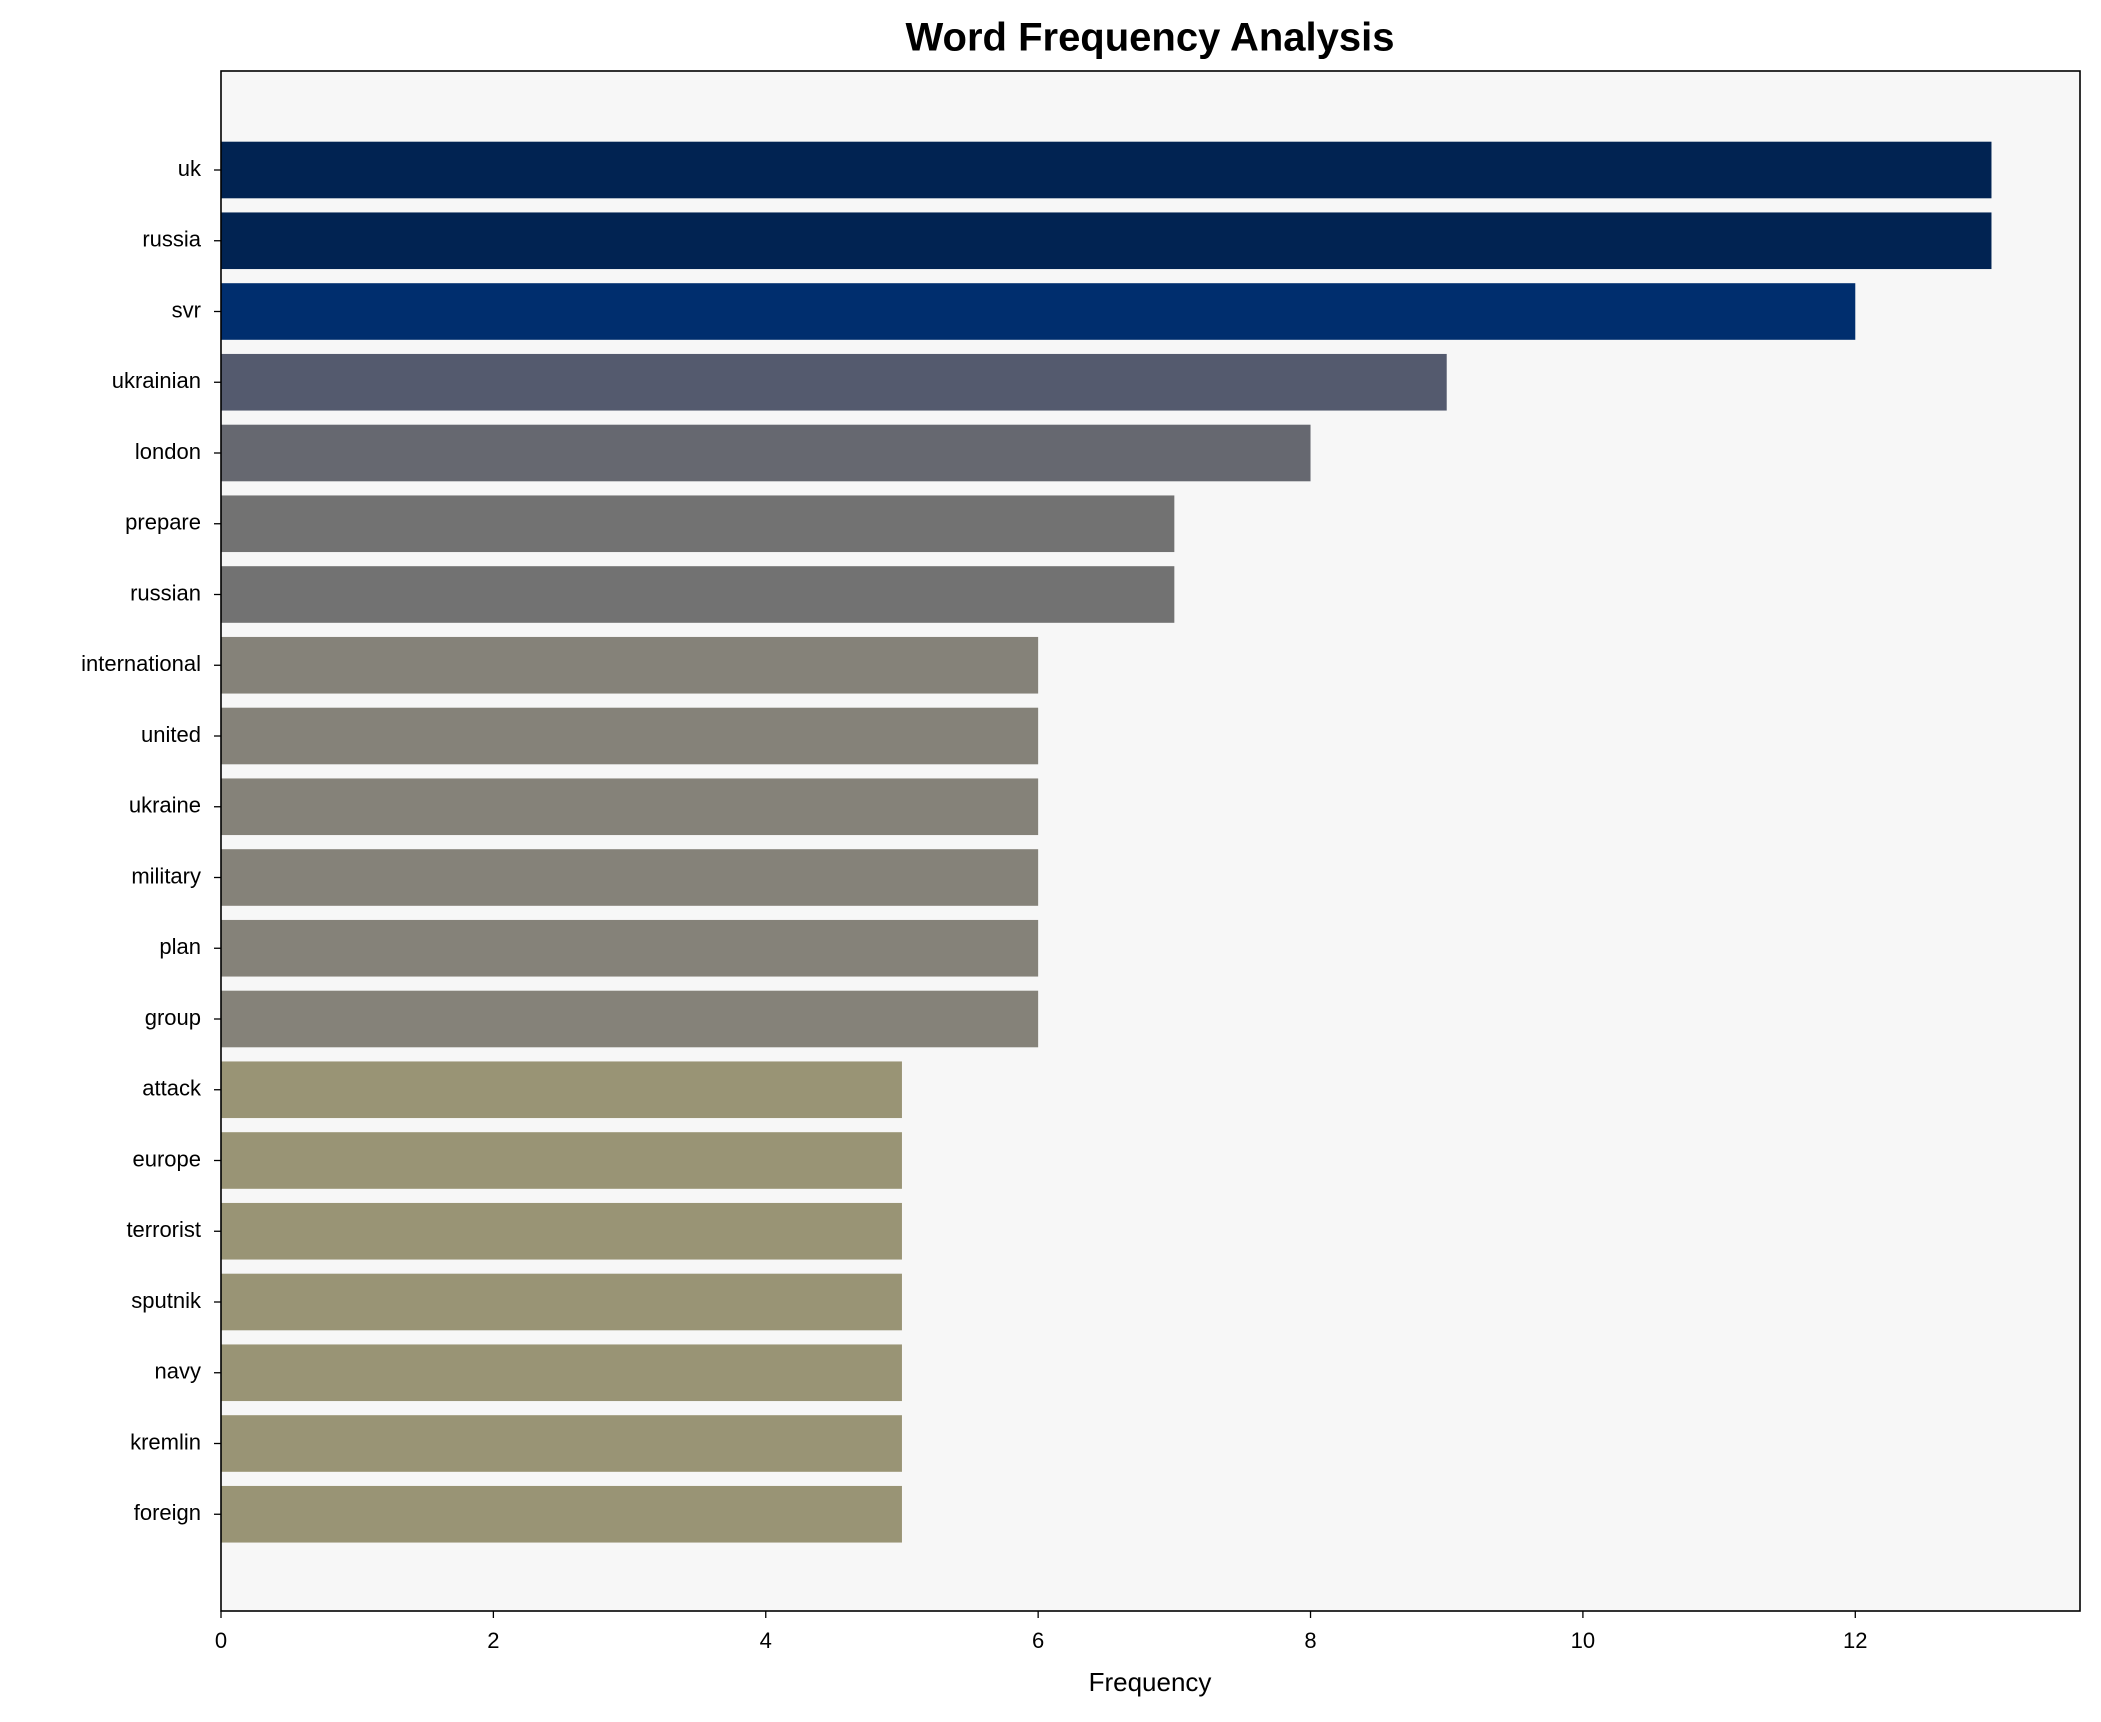  What do you see at coordinates (221, 1640) in the screenshot?
I see `x-tick-label: 0` at bounding box center [221, 1640].